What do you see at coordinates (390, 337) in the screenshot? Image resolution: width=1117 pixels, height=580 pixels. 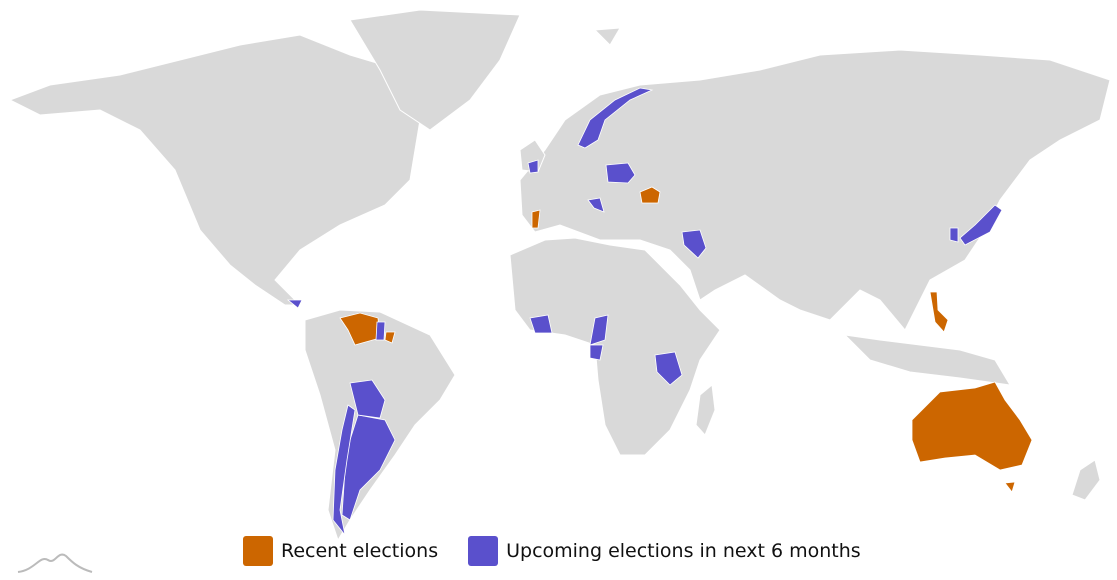 I see `country-guyana` at bounding box center [390, 337].